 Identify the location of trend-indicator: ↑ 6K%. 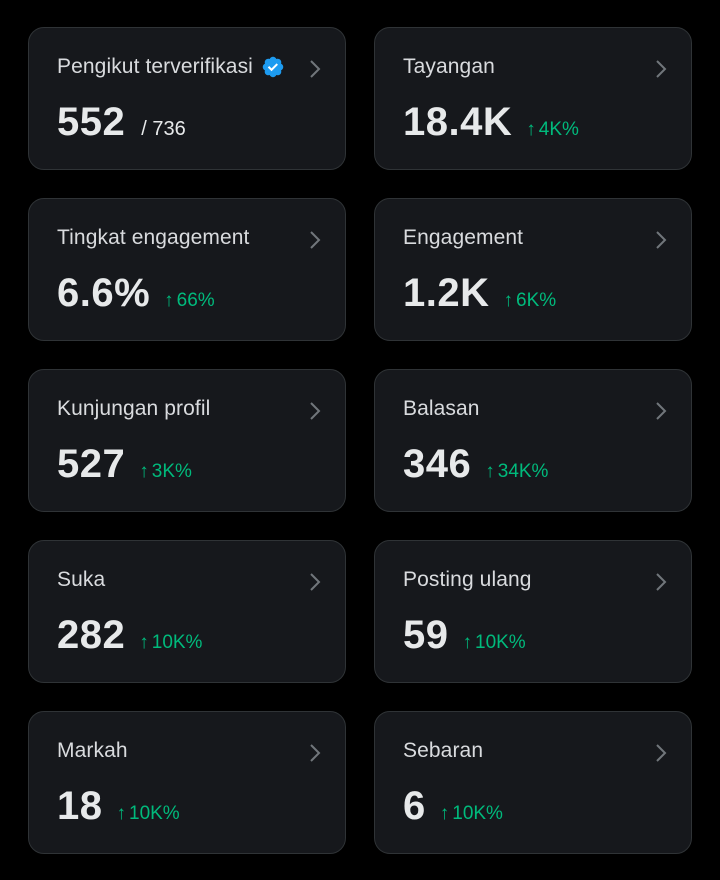
(530, 301).